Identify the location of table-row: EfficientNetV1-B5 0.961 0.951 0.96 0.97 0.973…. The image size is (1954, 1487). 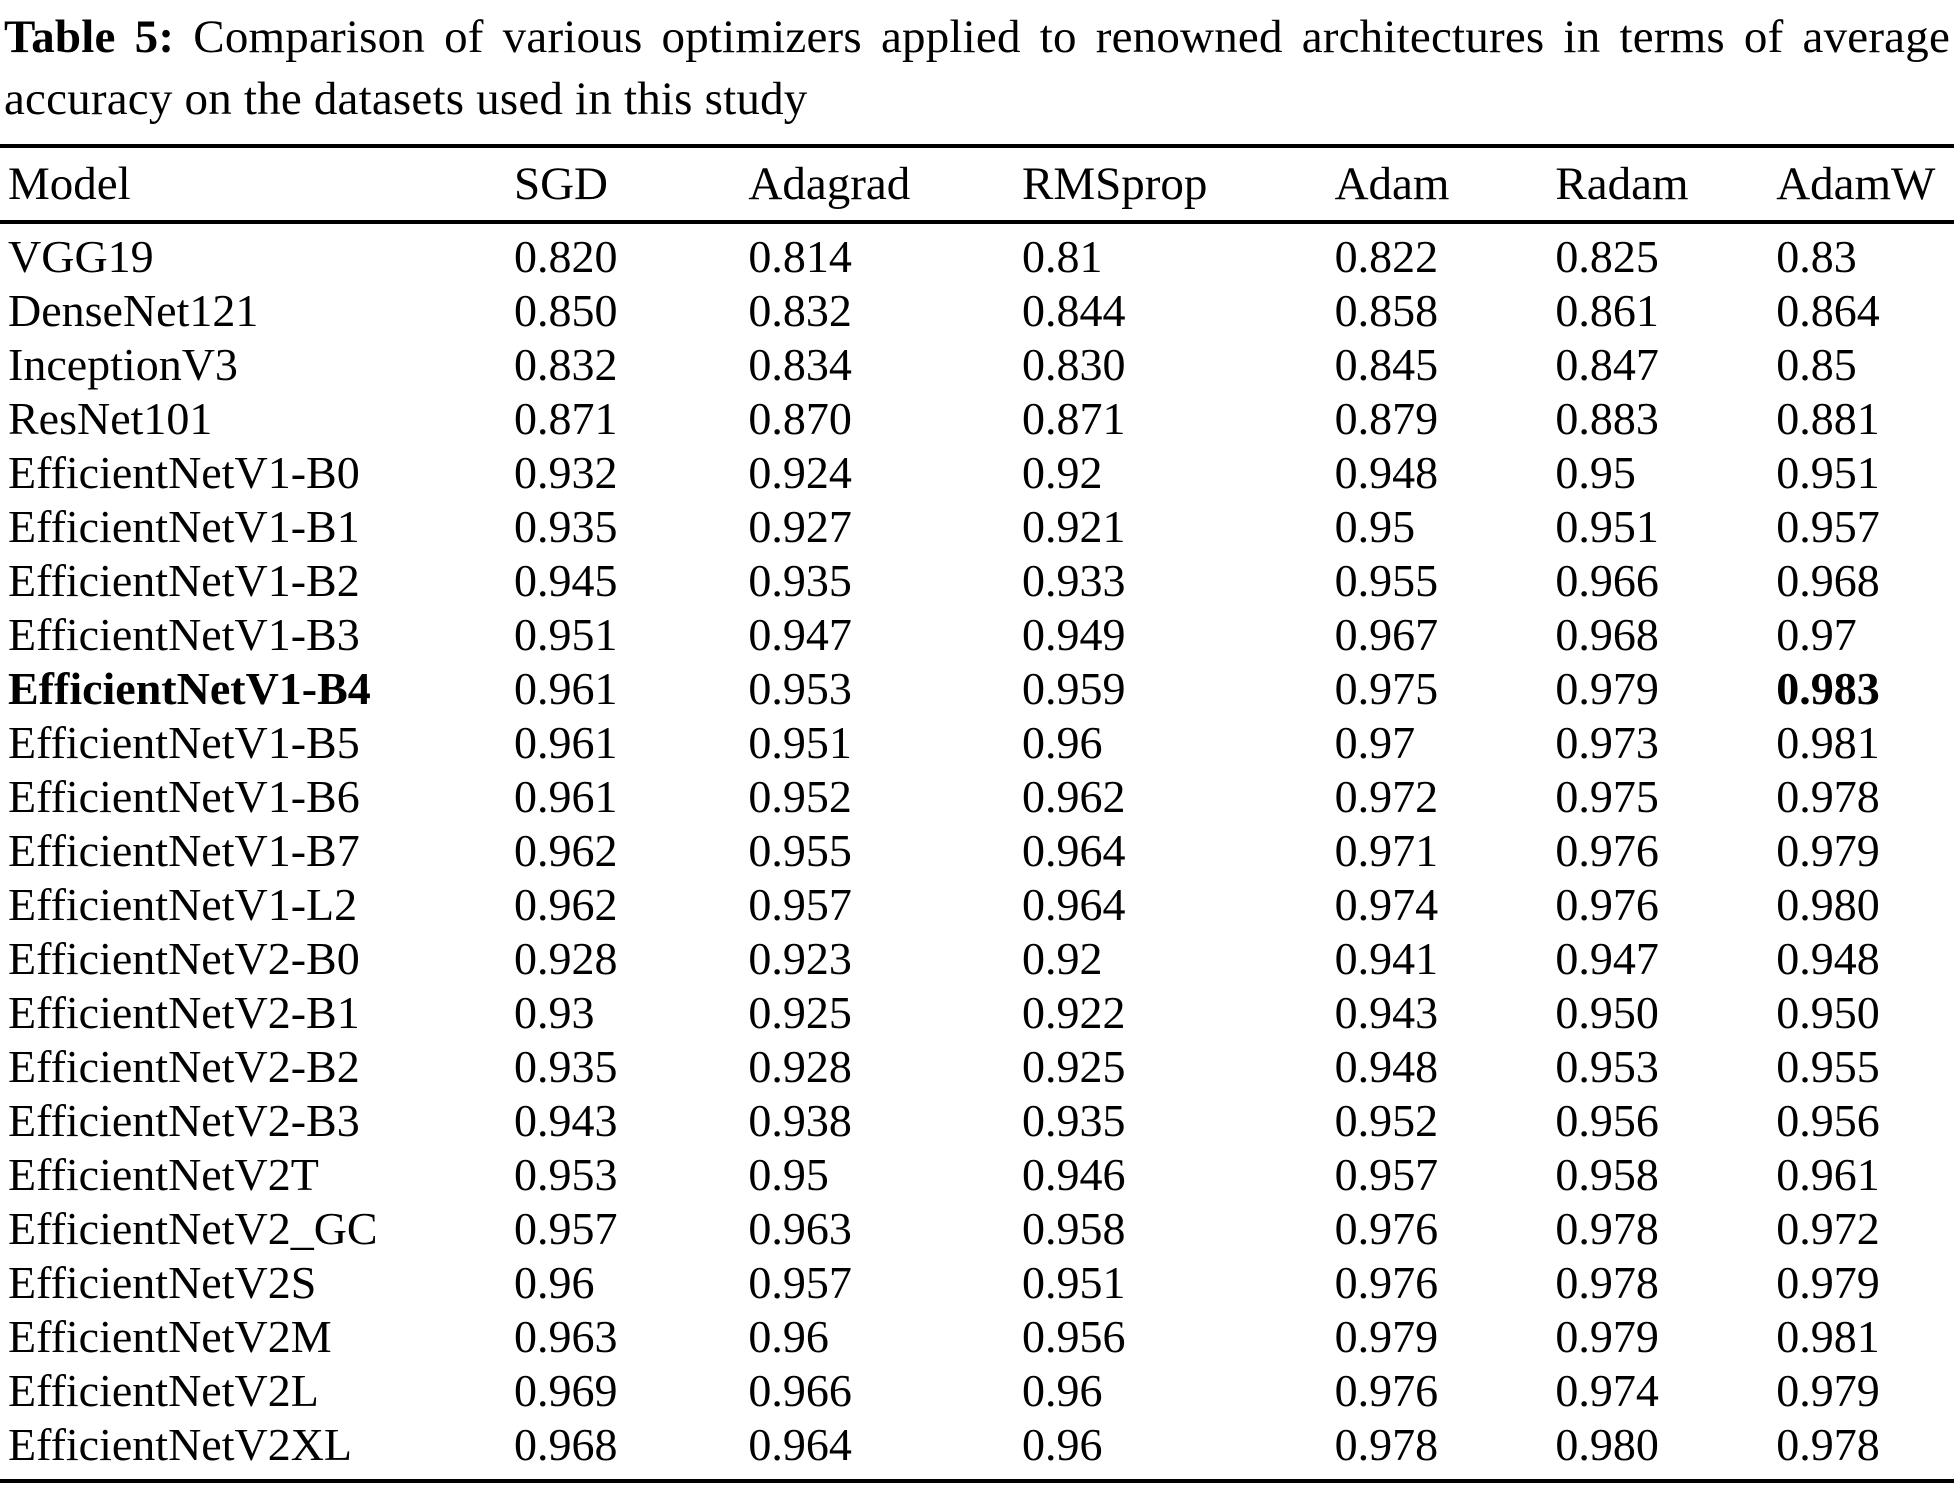
(977, 742).